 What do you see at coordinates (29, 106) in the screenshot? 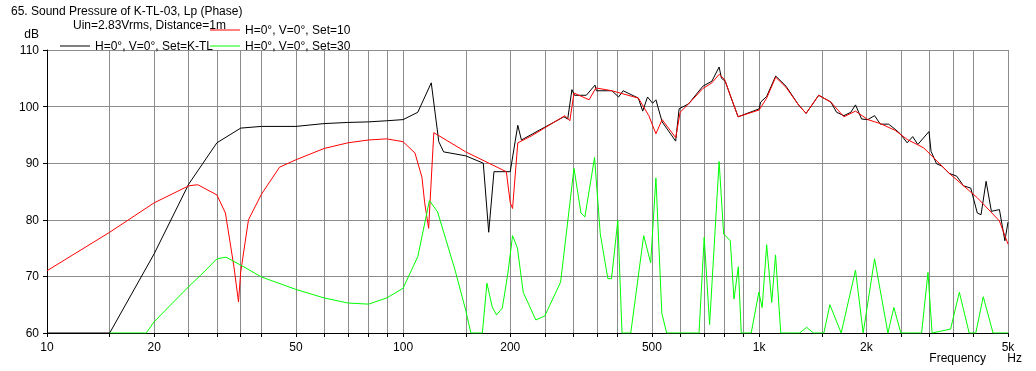
I see `y-tick-label: 100` at bounding box center [29, 106].